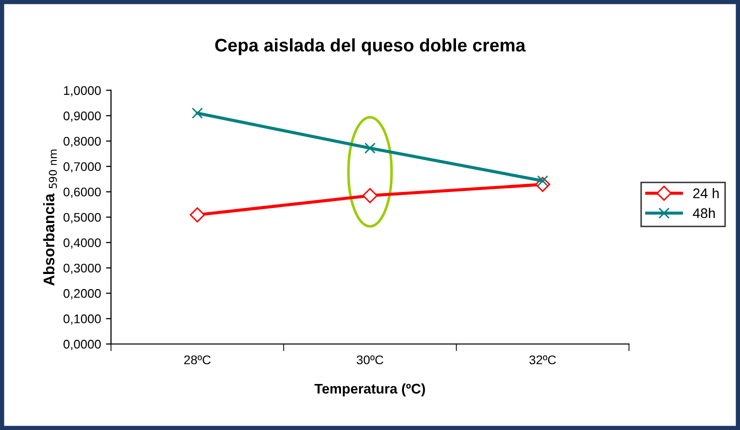 The image size is (740, 430). I want to click on x-axis-title: Temperatura (ºC), so click(369, 389).